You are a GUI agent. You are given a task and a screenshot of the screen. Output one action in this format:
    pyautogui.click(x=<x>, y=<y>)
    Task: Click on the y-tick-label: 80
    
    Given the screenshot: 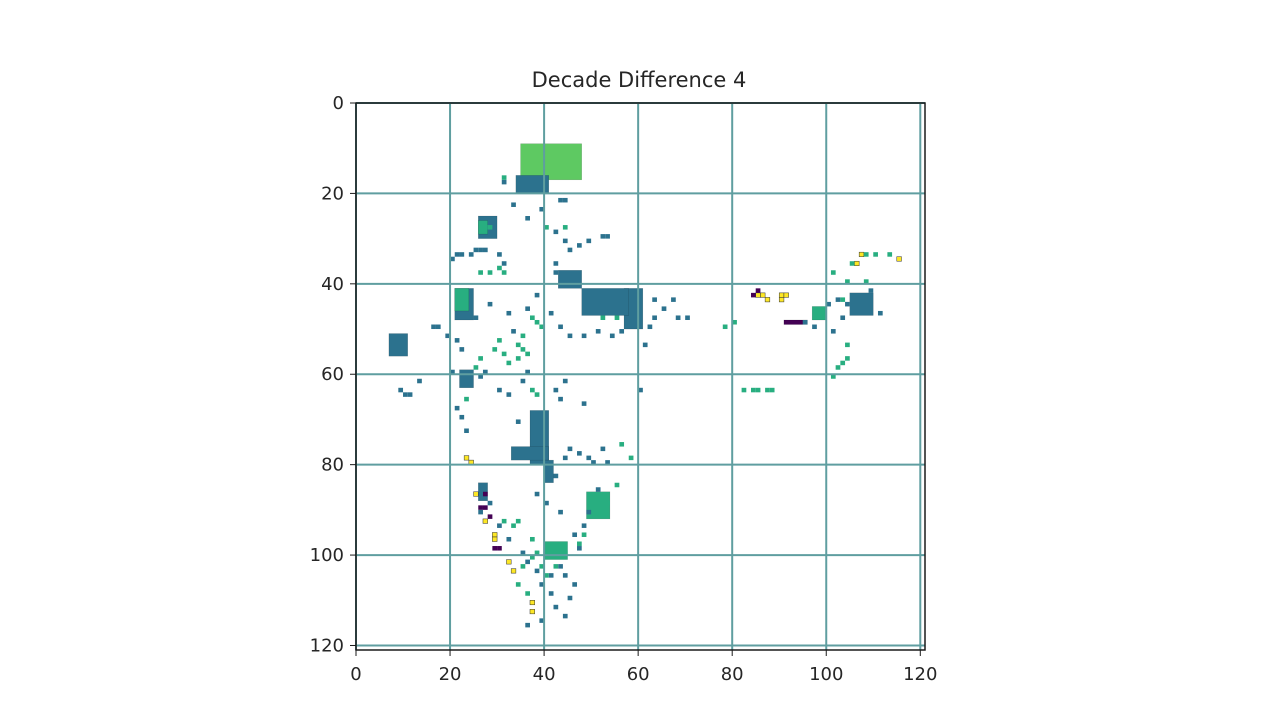 What is the action you would take?
    pyautogui.click(x=332, y=465)
    